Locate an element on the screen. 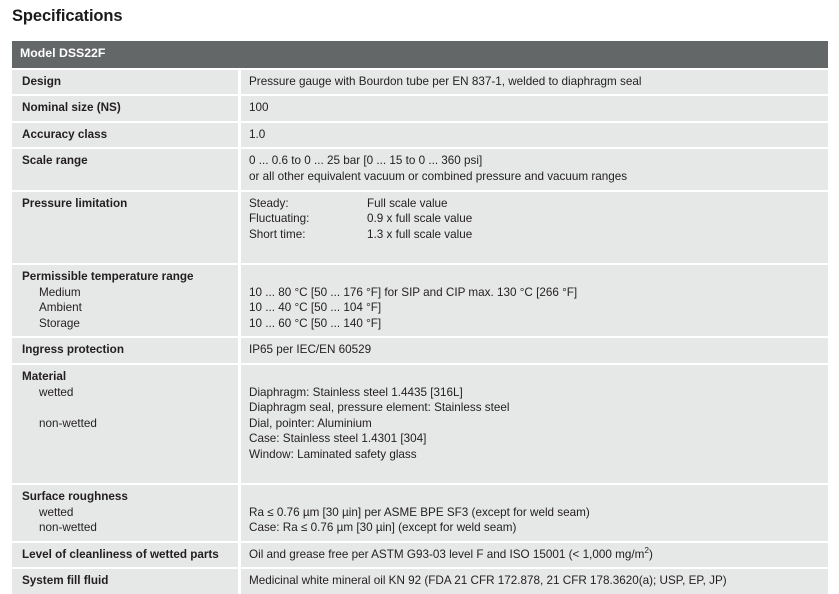 Image resolution: width=839 pixels, height=594 pixels. pair-value: 1.3 x full scale value is located at coordinates (420, 234).